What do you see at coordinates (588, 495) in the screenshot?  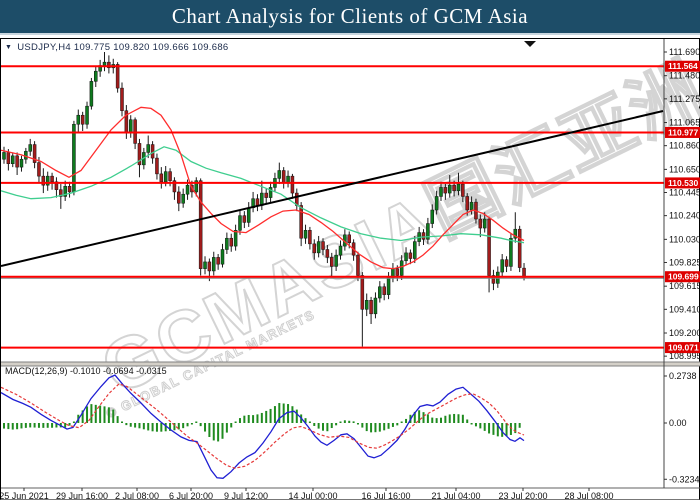 I see `x-axis-label: 28 Jul 08:00` at bounding box center [588, 495].